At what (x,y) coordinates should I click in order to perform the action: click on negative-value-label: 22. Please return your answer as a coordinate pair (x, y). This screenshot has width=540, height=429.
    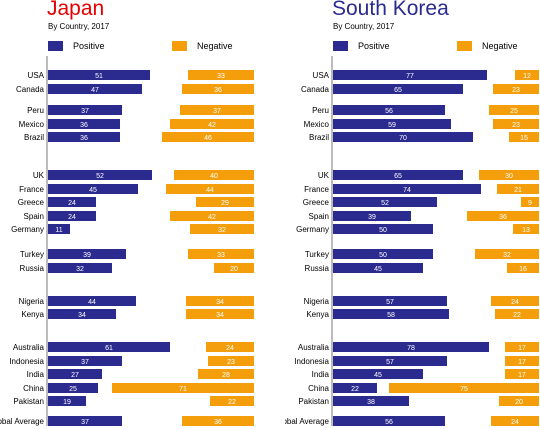
    Looking at the image, I should click on (232, 402).